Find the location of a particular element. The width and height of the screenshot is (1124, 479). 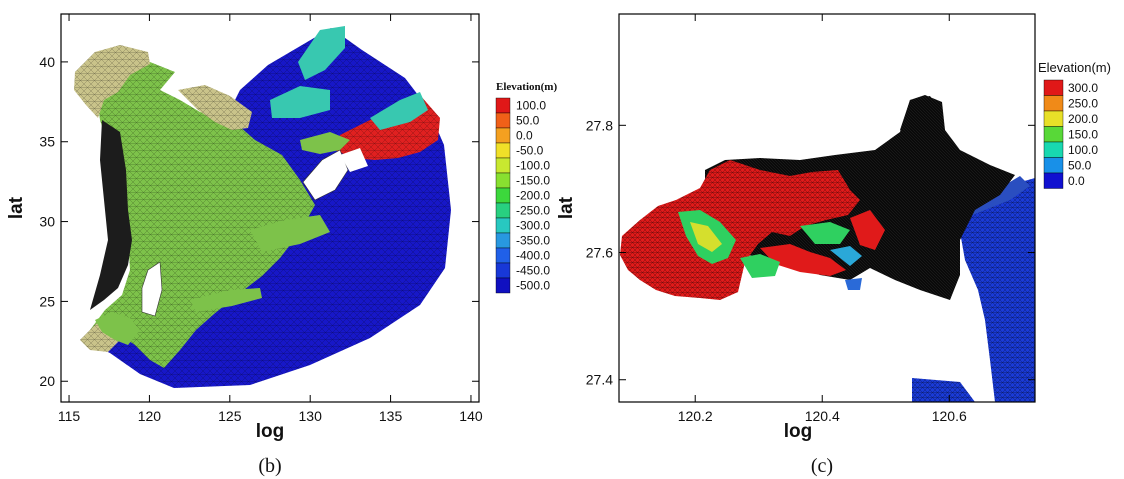

island-taiwan-b is located at coordinates (152, 289).